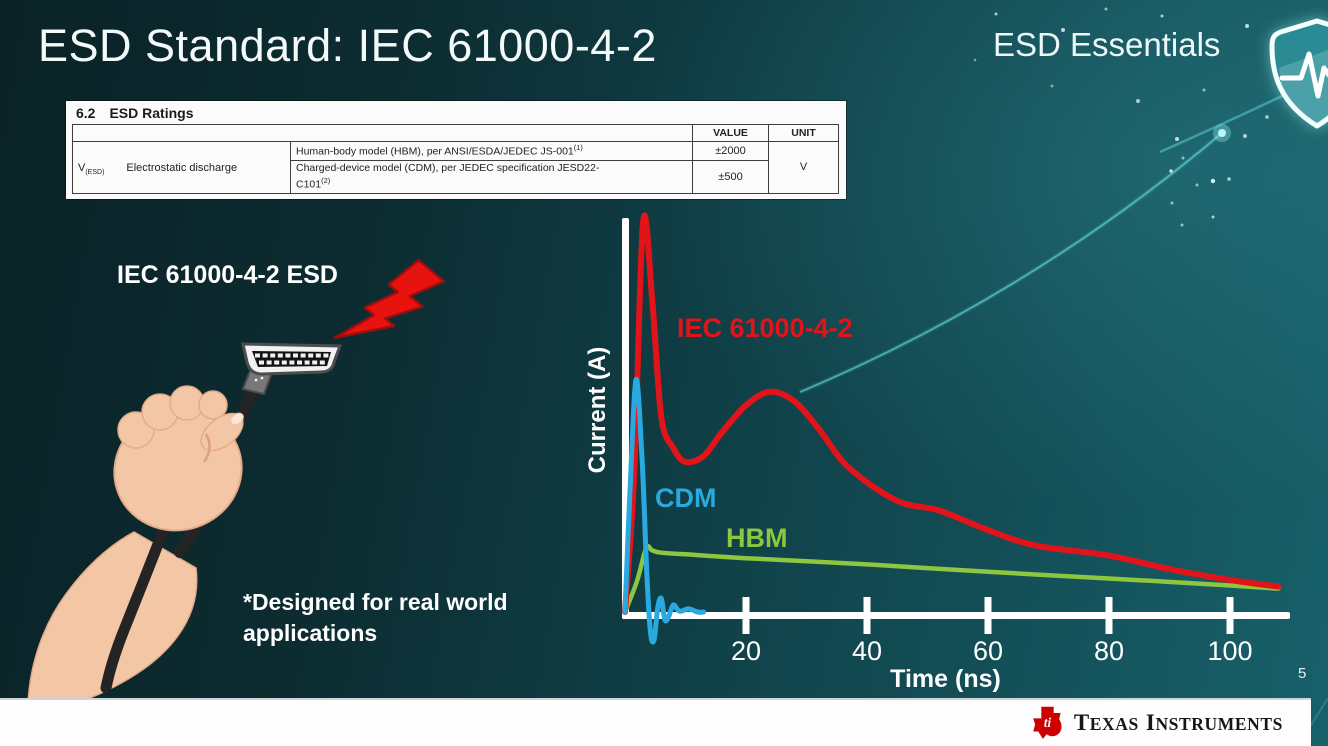 The image size is (1328, 746). Describe the element at coordinates (1302, 673) in the screenshot. I see `page-number: 5` at that location.